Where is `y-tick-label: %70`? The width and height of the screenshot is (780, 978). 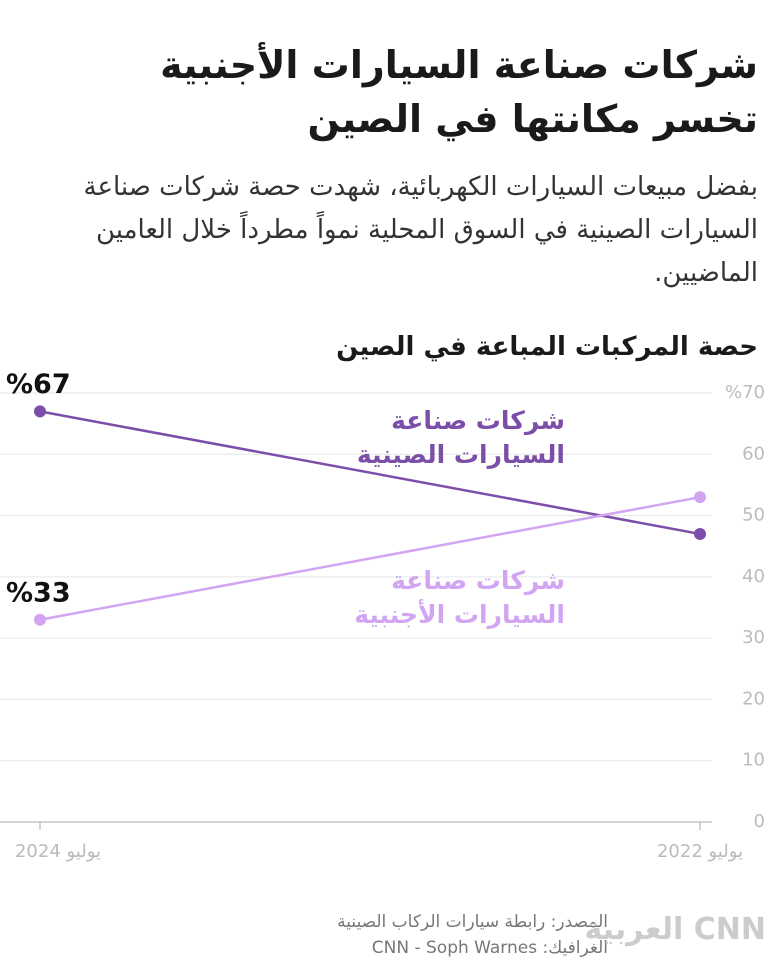 y-tick-label: %70 is located at coordinates (745, 392).